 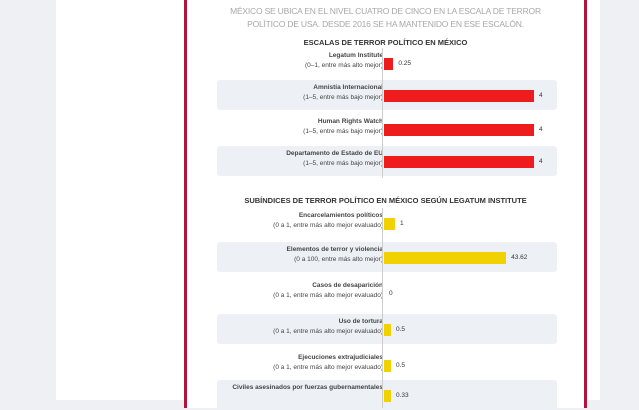 What do you see at coordinates (402, 223) in the screenshot?
I see `value-label: 1` at bounding box center [402, 223].